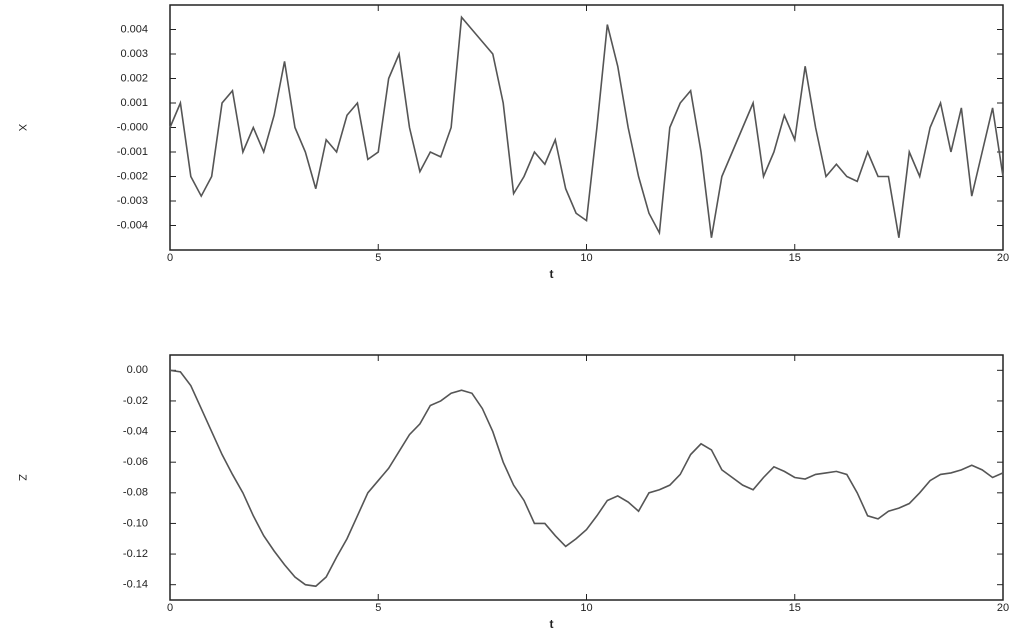 The image size is (1012, 637). What do you see at coordinates (135, 493) in the screenshot?
I see `y-tick-label: -0.08` at bounding box center [135, 493].